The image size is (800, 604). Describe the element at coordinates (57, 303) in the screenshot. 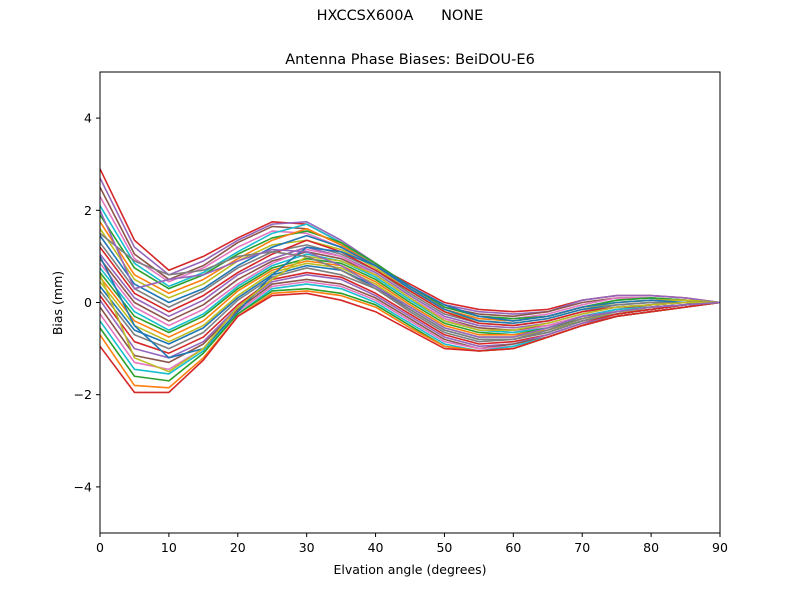

I see `y-axis-label: Bias (mm)` at that location.